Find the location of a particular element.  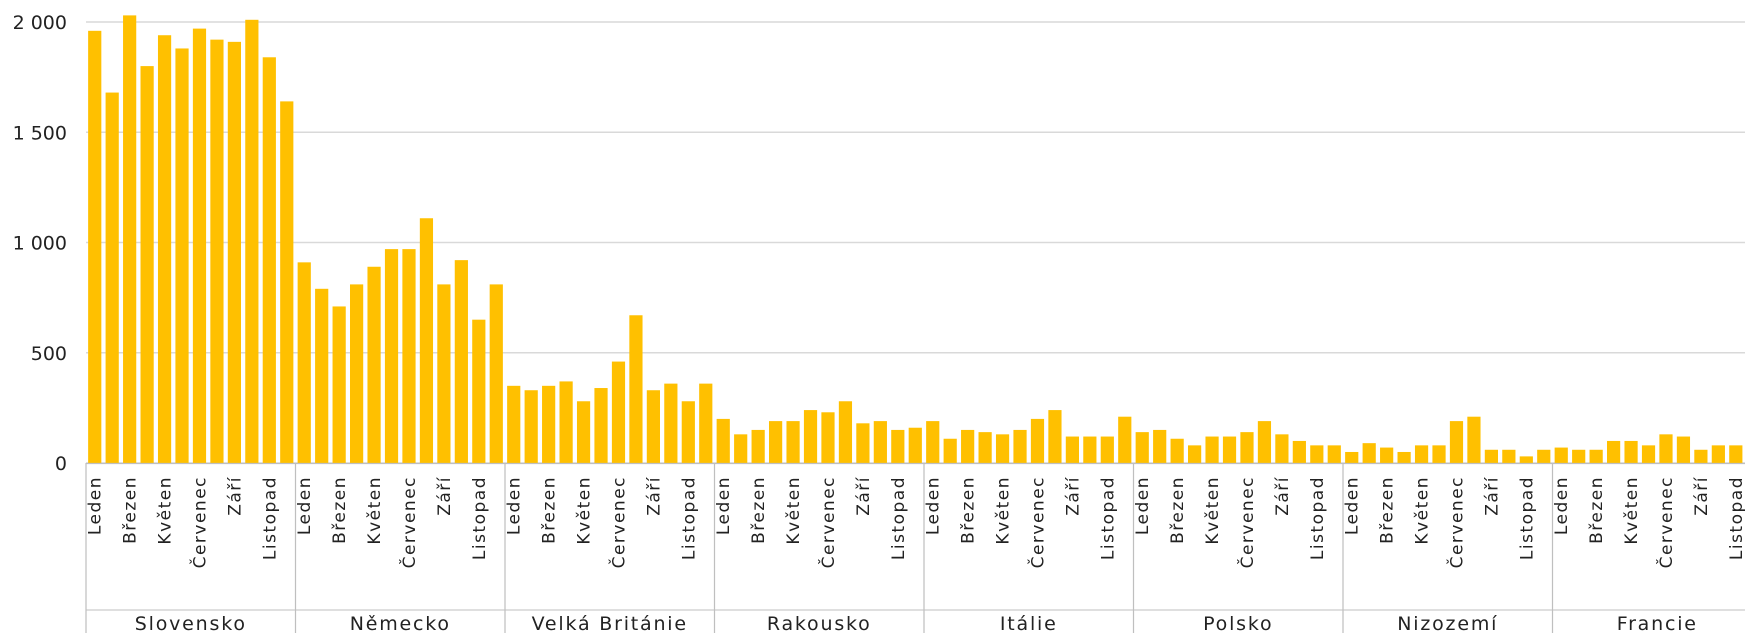

group-label: Nizozemí is located at coordinates (1447, 623).